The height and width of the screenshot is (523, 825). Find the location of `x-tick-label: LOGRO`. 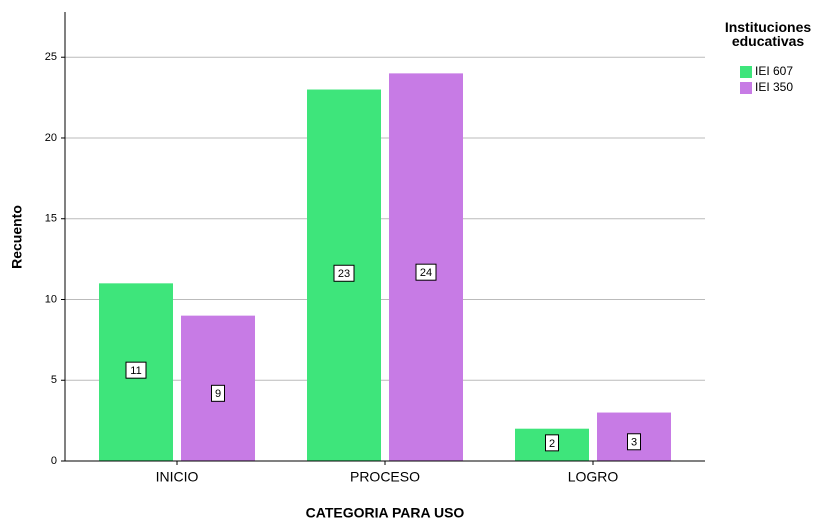

x-tick-label: LOGRO is located at coordinates (593, 477).